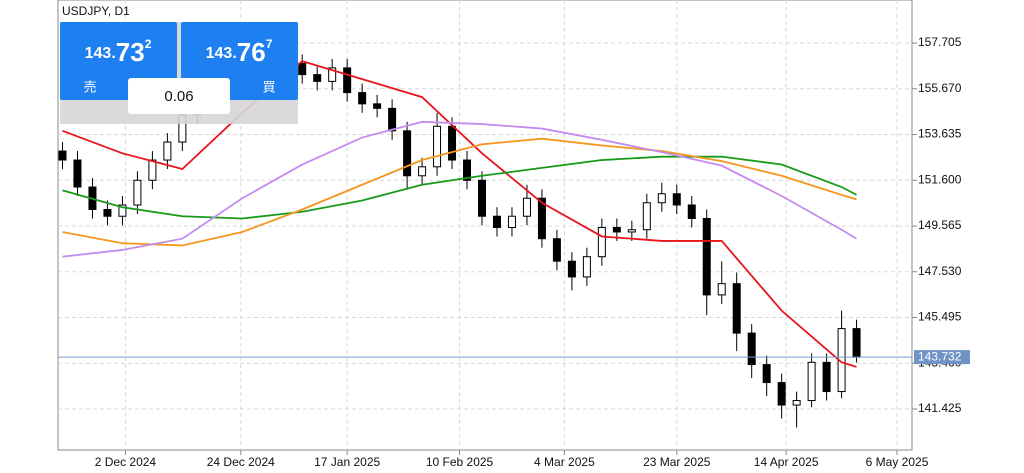  I want to click on y-tick-label: 147.530, so click(940, 271).